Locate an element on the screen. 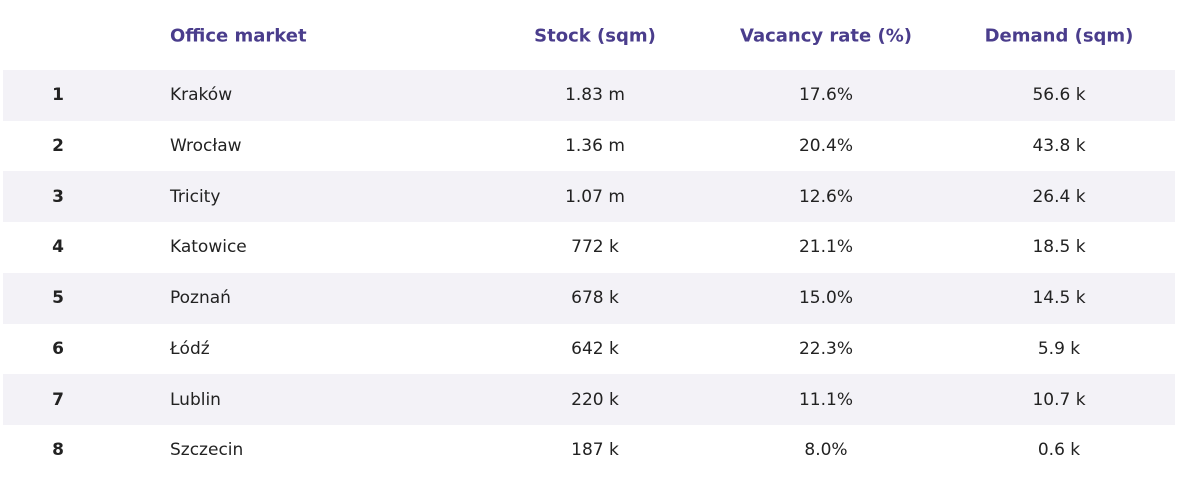 This screenshot has height=496, width=1200. cell: 1.83 m is located at coordinates (595, 95).